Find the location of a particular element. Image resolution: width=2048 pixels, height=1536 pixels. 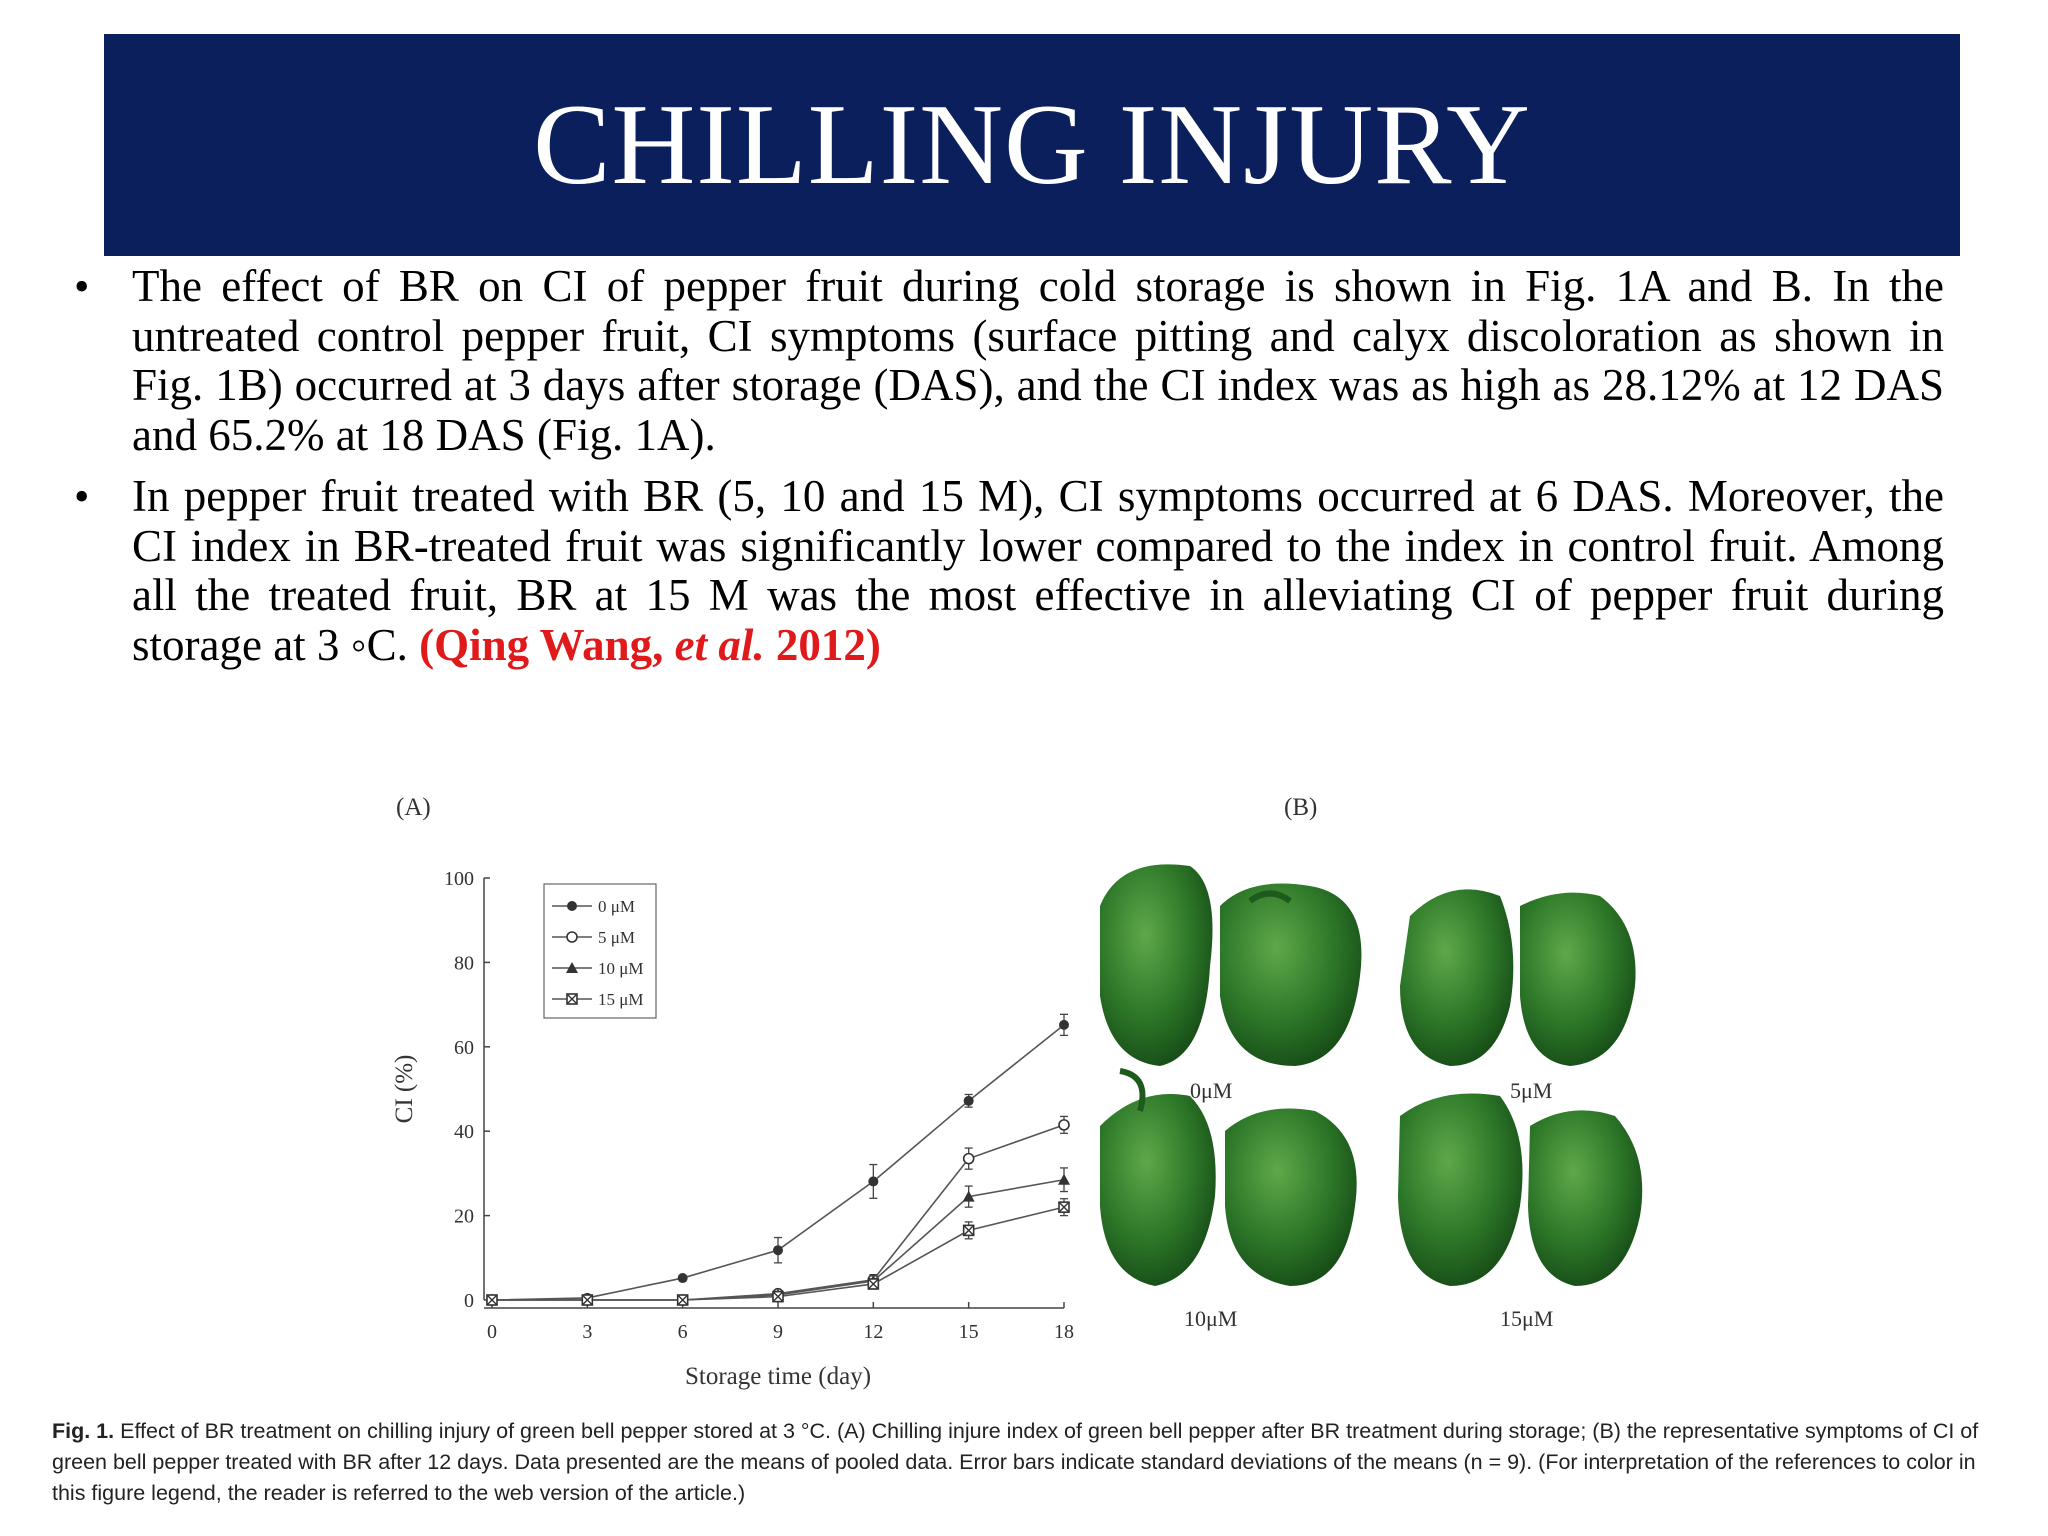

pepper-group-15um is located at coordinates (1520, 1189).